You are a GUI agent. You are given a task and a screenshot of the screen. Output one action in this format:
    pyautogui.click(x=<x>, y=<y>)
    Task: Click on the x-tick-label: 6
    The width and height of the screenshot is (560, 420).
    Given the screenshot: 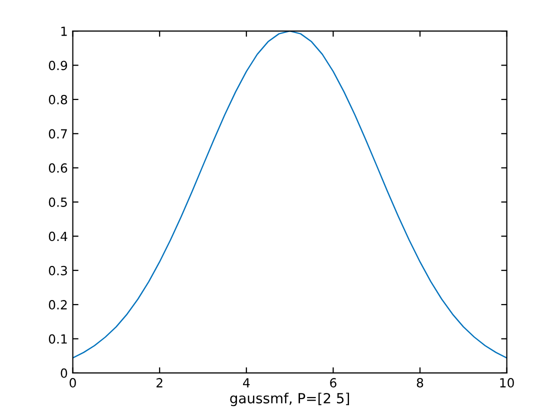 What is the action you would take?
    pyautogui.click(x=333, y=383)
    